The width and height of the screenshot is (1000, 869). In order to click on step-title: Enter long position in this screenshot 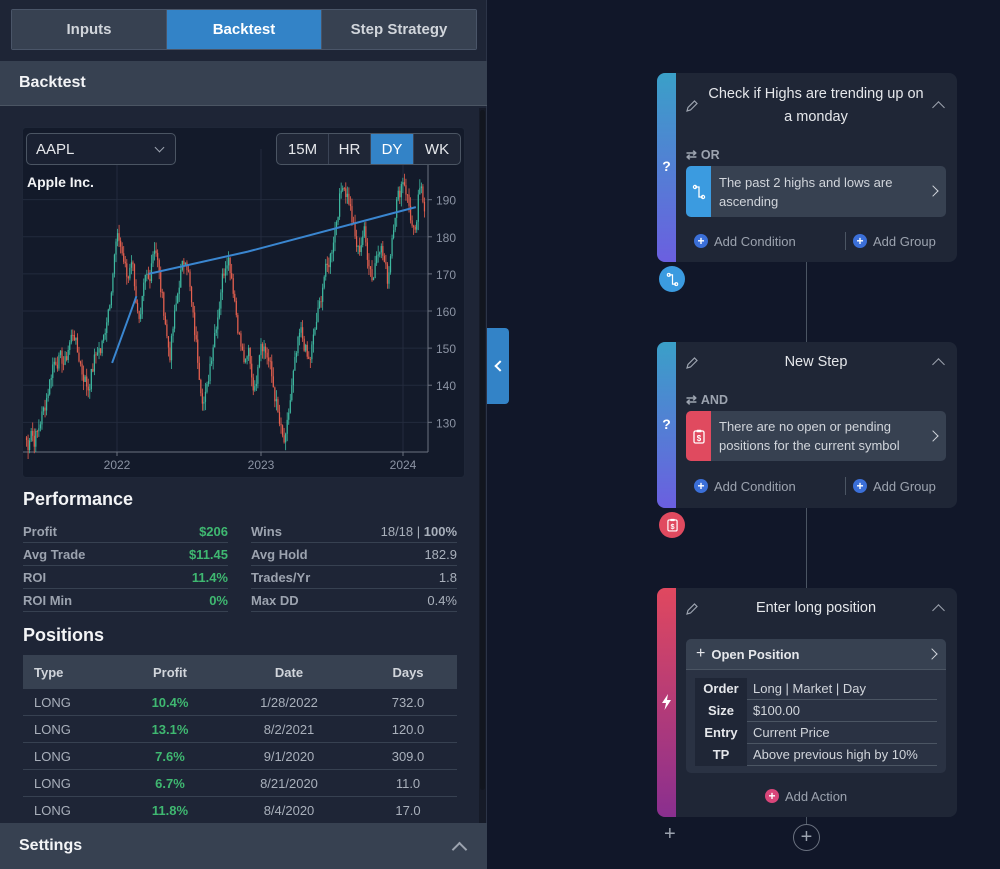, I will do `click(816, 608)`.